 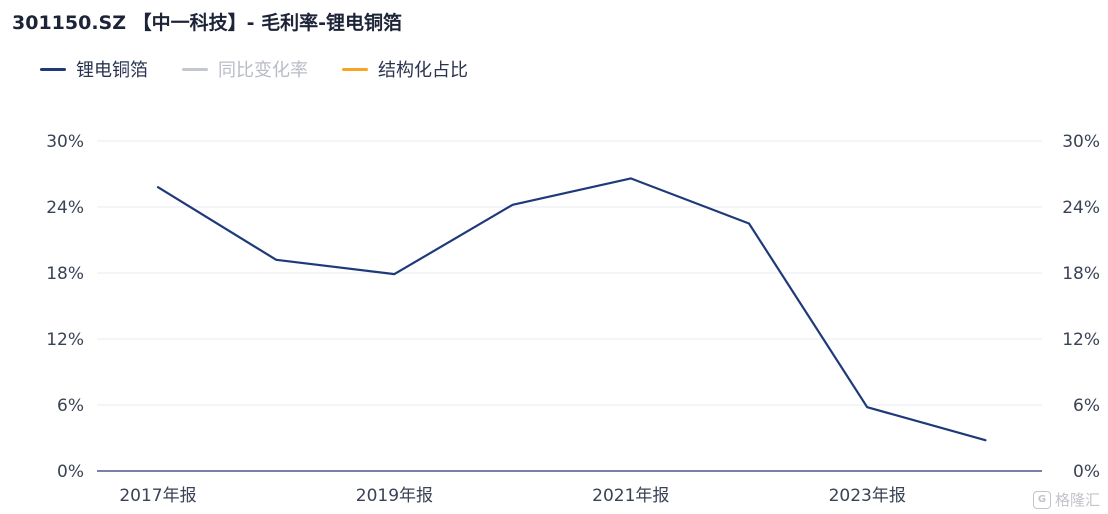 What do you see at coordinates (1081, 307) in the screenshot?
I see `y-axis-right: 0% 6% 12% 18% 24% 30%` at bounding box center [1081, 307].